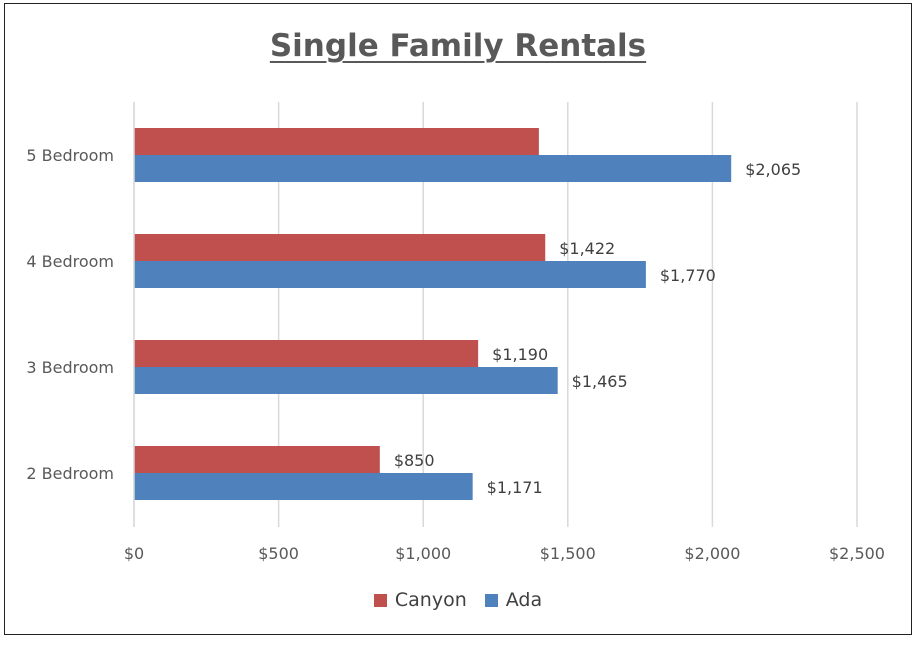  What do you see at coordinates (278, 553) in the screenshot?
I see `x-tick-label: $500` at bounding box center [278, 553].